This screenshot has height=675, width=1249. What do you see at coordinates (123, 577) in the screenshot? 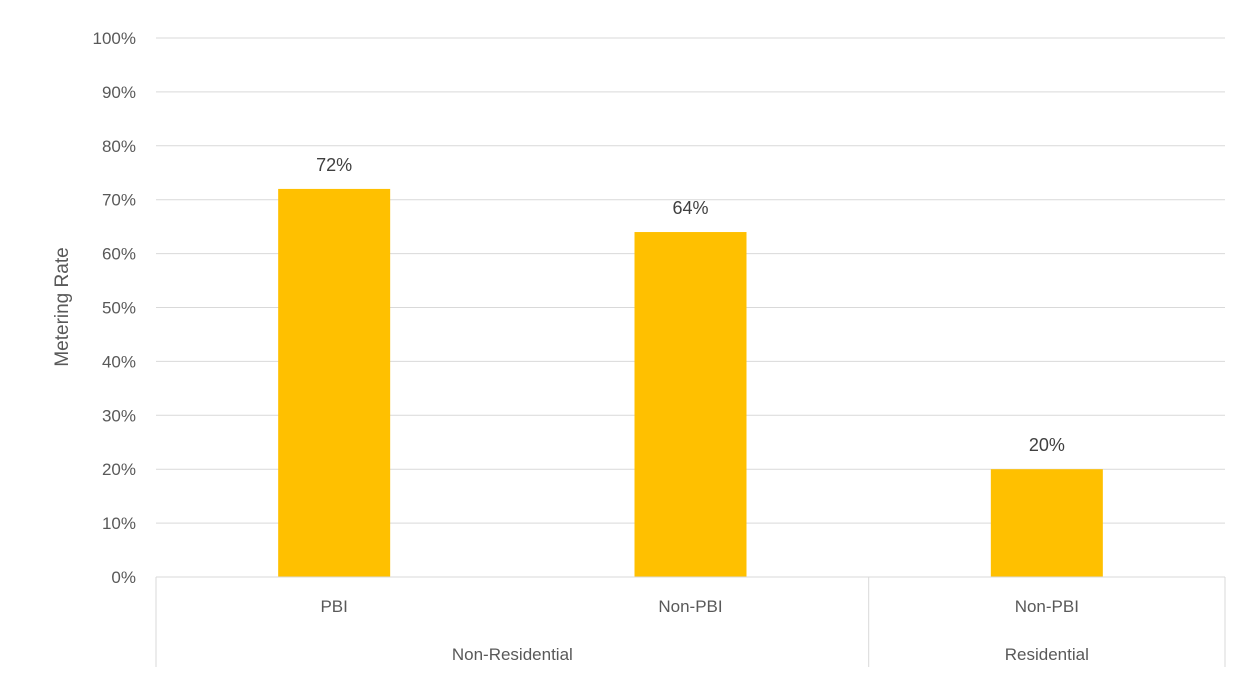
I see `y-tick-label: 0%` at bounding box center [123, 577].